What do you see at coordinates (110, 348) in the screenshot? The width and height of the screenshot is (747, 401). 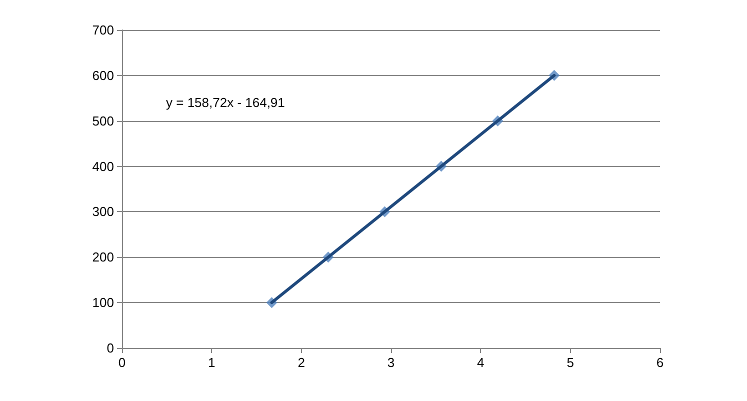 I see `y-tick-label: 0` at bounding box center [110, 348].